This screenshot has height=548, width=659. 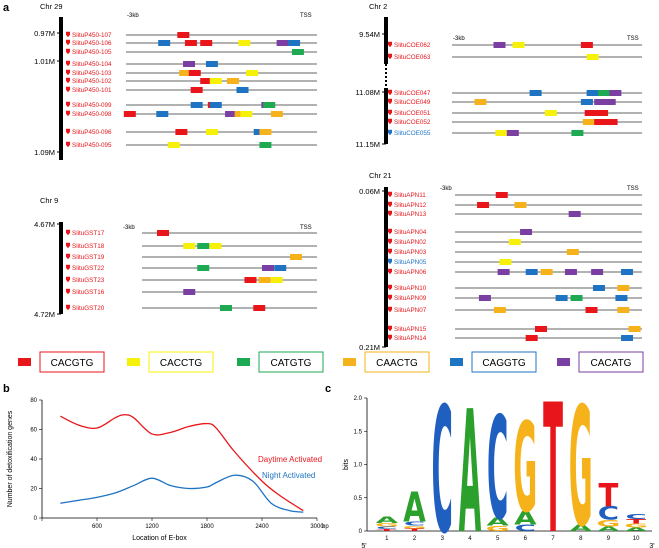 What do you see at coordinates (414, 524) in the screenshot?
I see `logo-letter-C: C` at bounding box center [414, 524].